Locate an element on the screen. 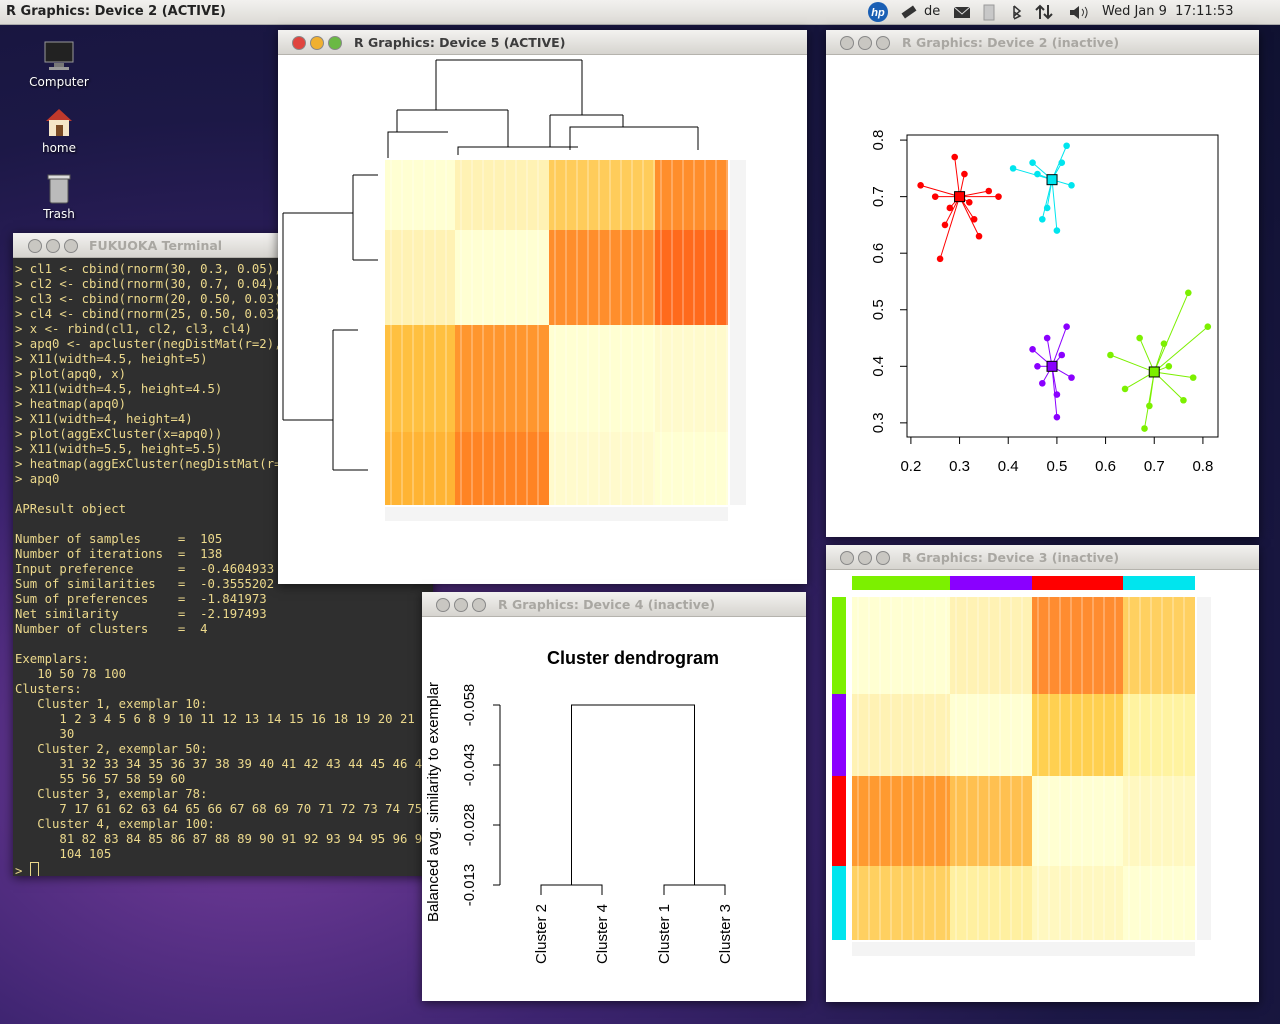 Image resolution: width=1280 pixels, height=1024 pixels. terminal-line: > cl2 <- cbind(rnorm(30, 0.7, 0.04), r is located at coordinates (224, 284).